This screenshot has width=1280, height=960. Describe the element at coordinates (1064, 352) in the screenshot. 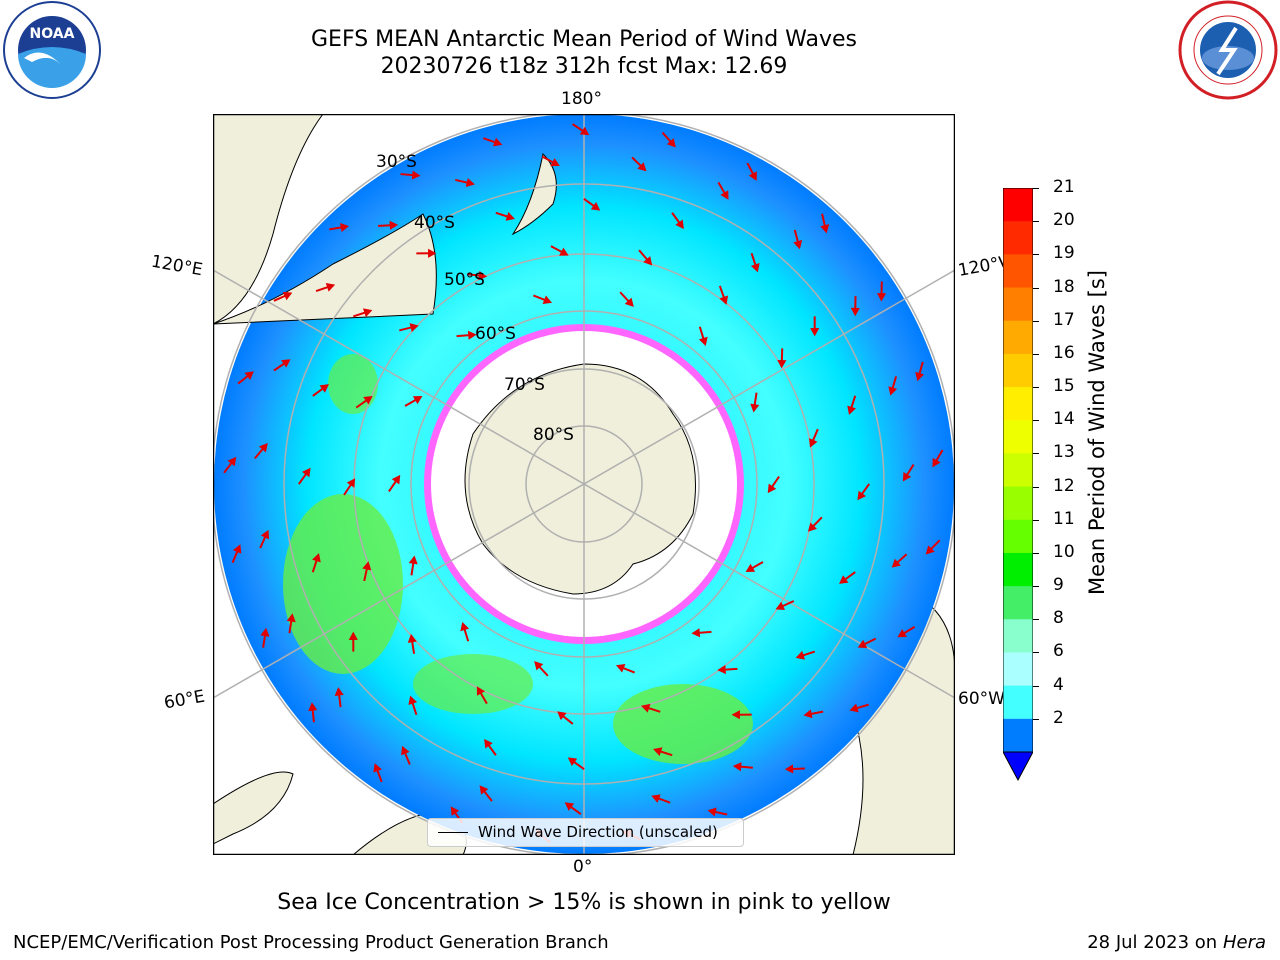

I see `colorbar-tick-label: 16` at that location.